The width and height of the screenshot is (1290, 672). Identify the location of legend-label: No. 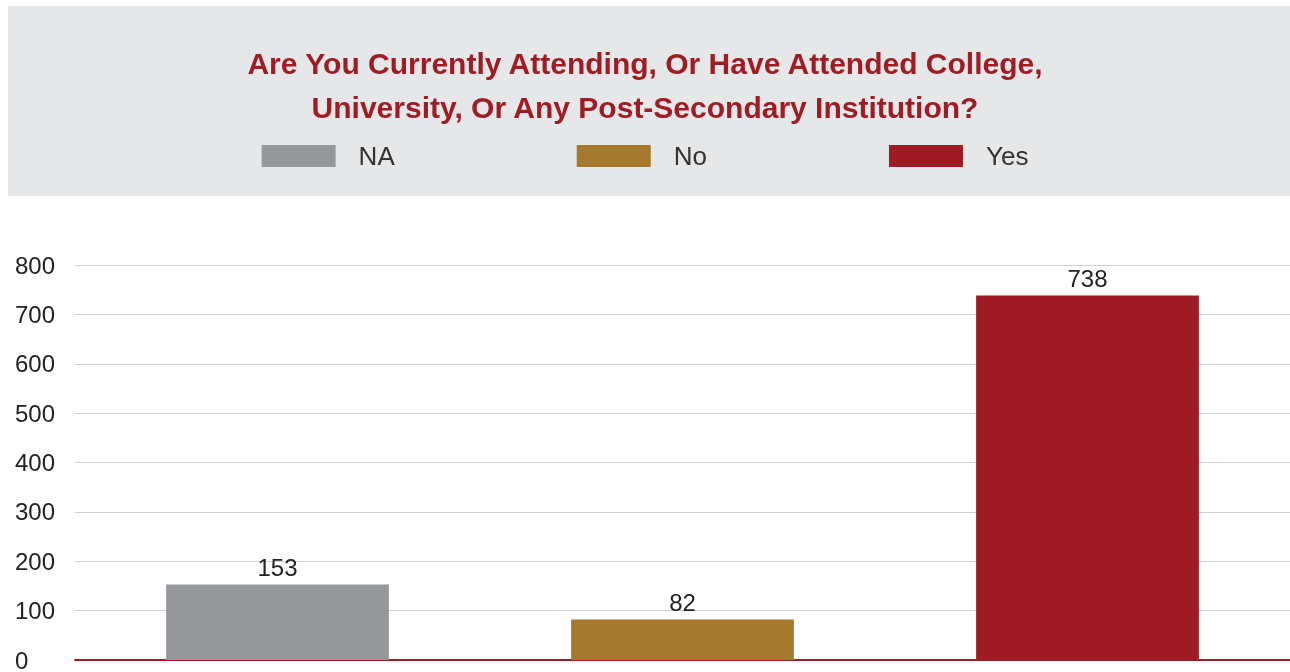
(690, 156).